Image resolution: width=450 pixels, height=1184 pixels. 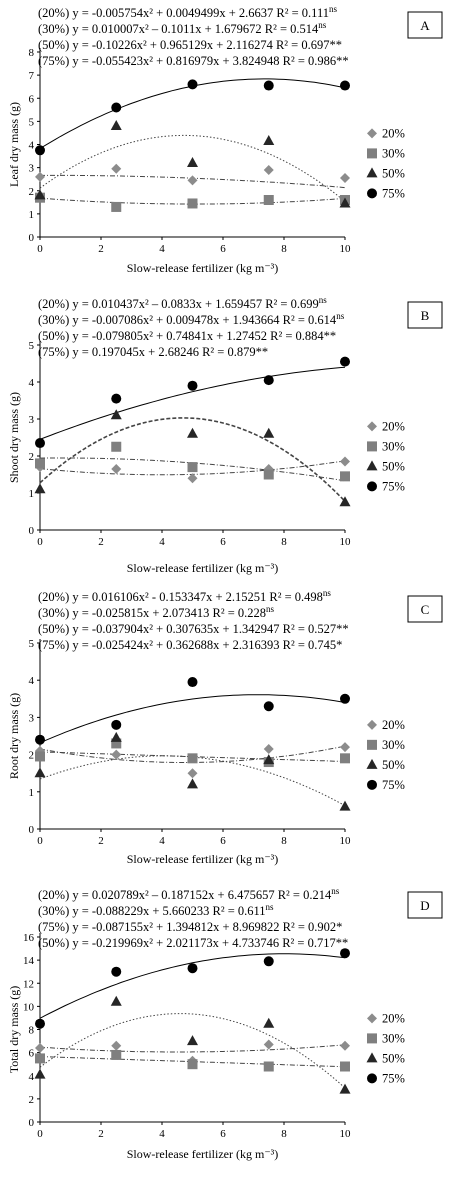 What do you see at coordinates (192, 719) in the screenshot?
I see `trend-line-75pct` at bounding box center [192, 719].